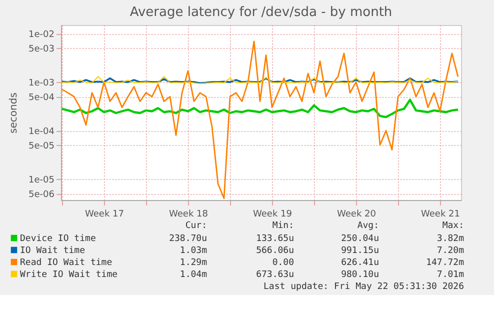  I want to click on text: 566.06u, so click(275, 251).